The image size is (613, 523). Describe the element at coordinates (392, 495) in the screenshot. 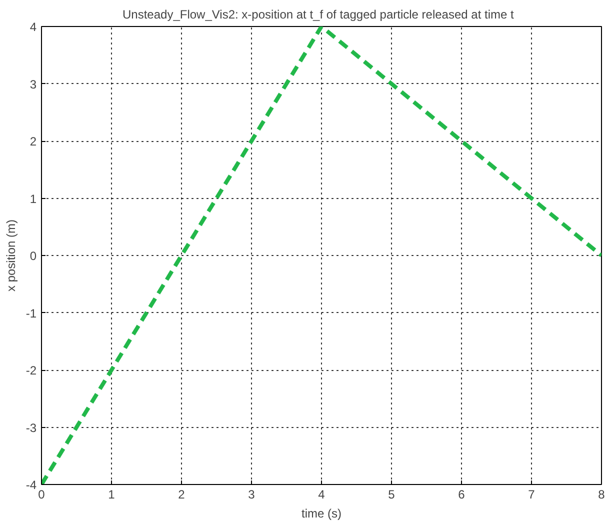

I see `x-tick-label: 5` at that location.